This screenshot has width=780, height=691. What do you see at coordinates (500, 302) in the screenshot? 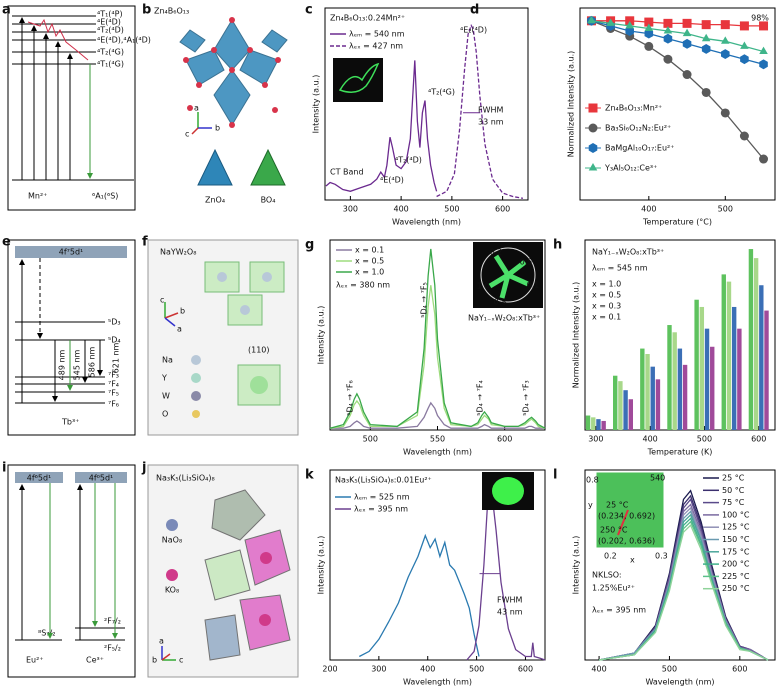
I see `inset-label: 0.8` at bounding box center [500, 302].